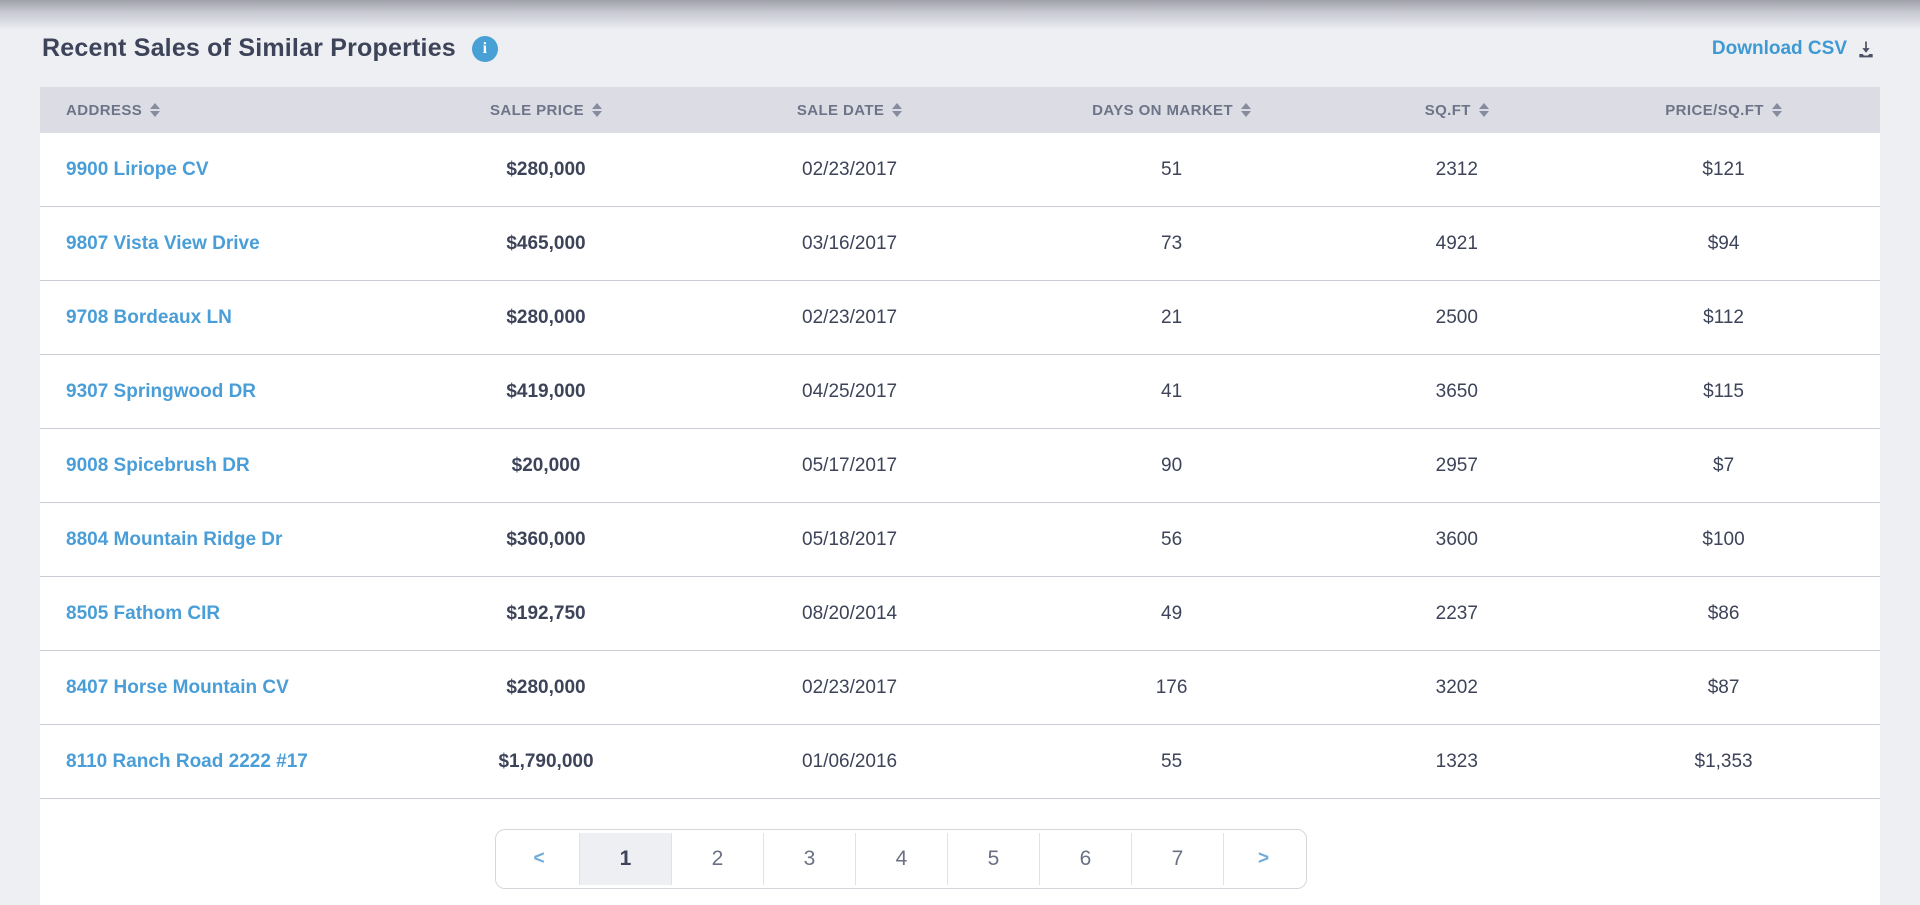  I want to click on days-on-market-cell: 21, so click(1172, 317).